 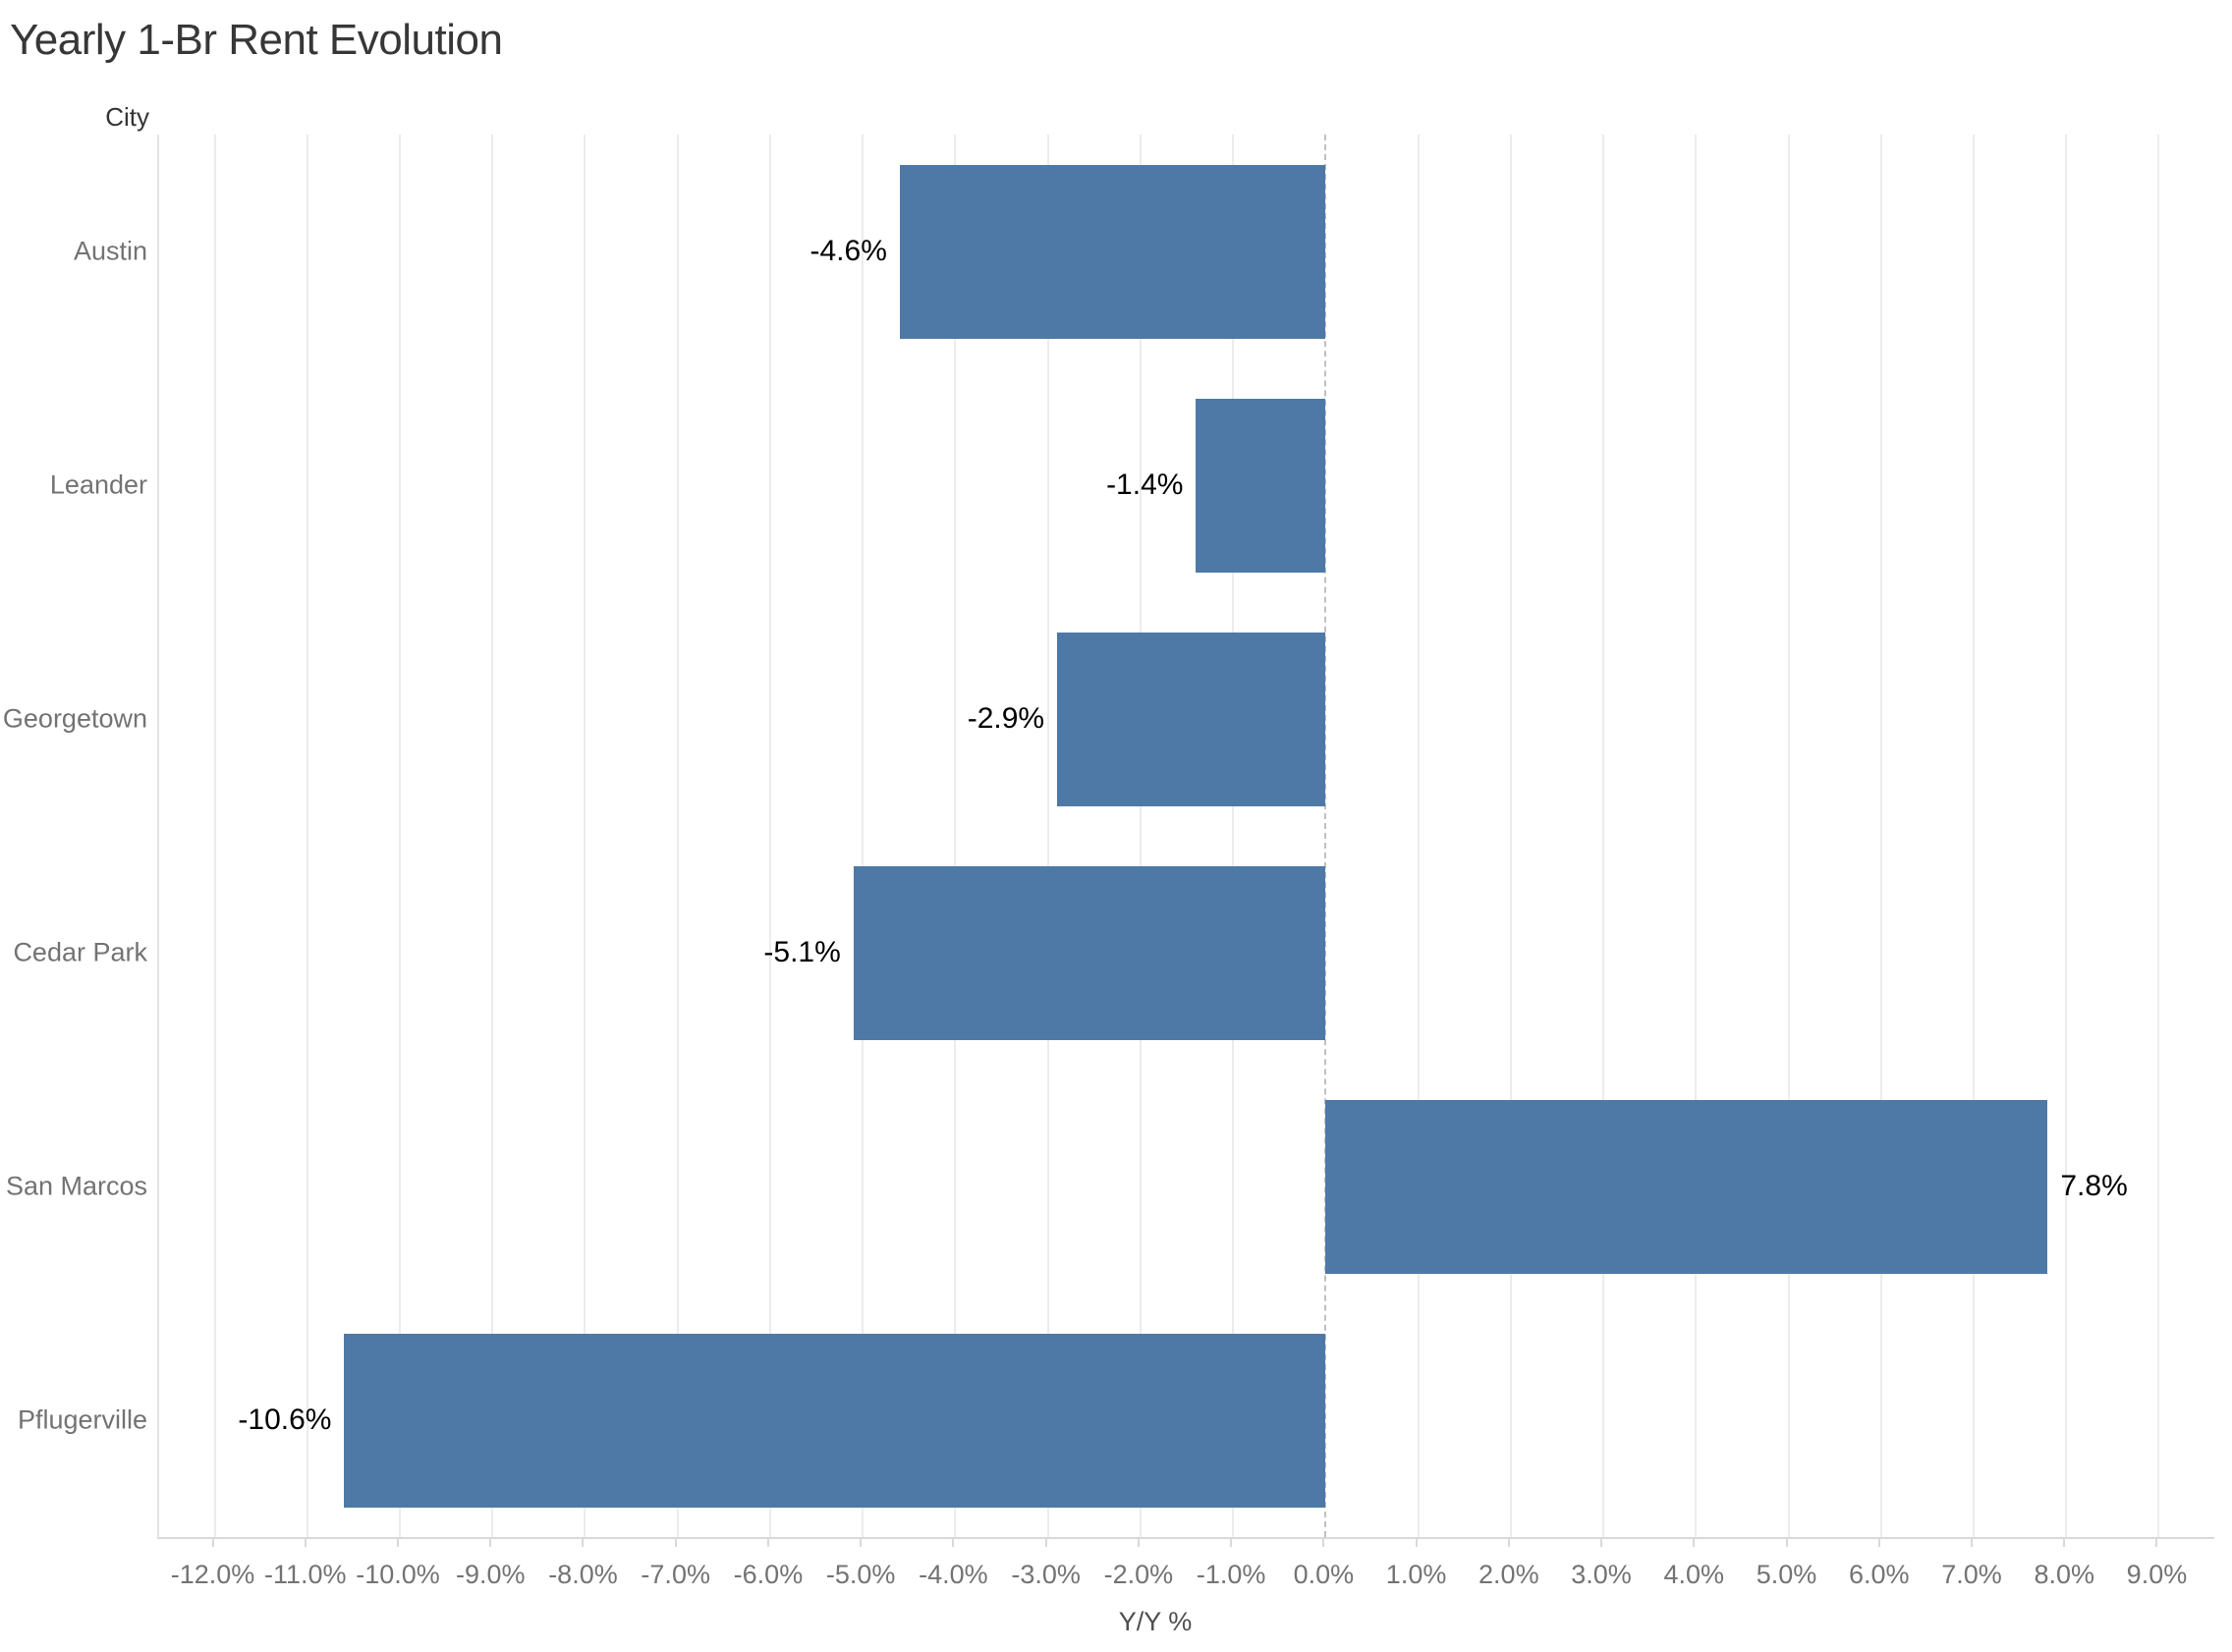 What do you see at coordinates (835, 1420) in the screenshot?
I see `bar-pflugerville` at bounding box center [835, 1420].